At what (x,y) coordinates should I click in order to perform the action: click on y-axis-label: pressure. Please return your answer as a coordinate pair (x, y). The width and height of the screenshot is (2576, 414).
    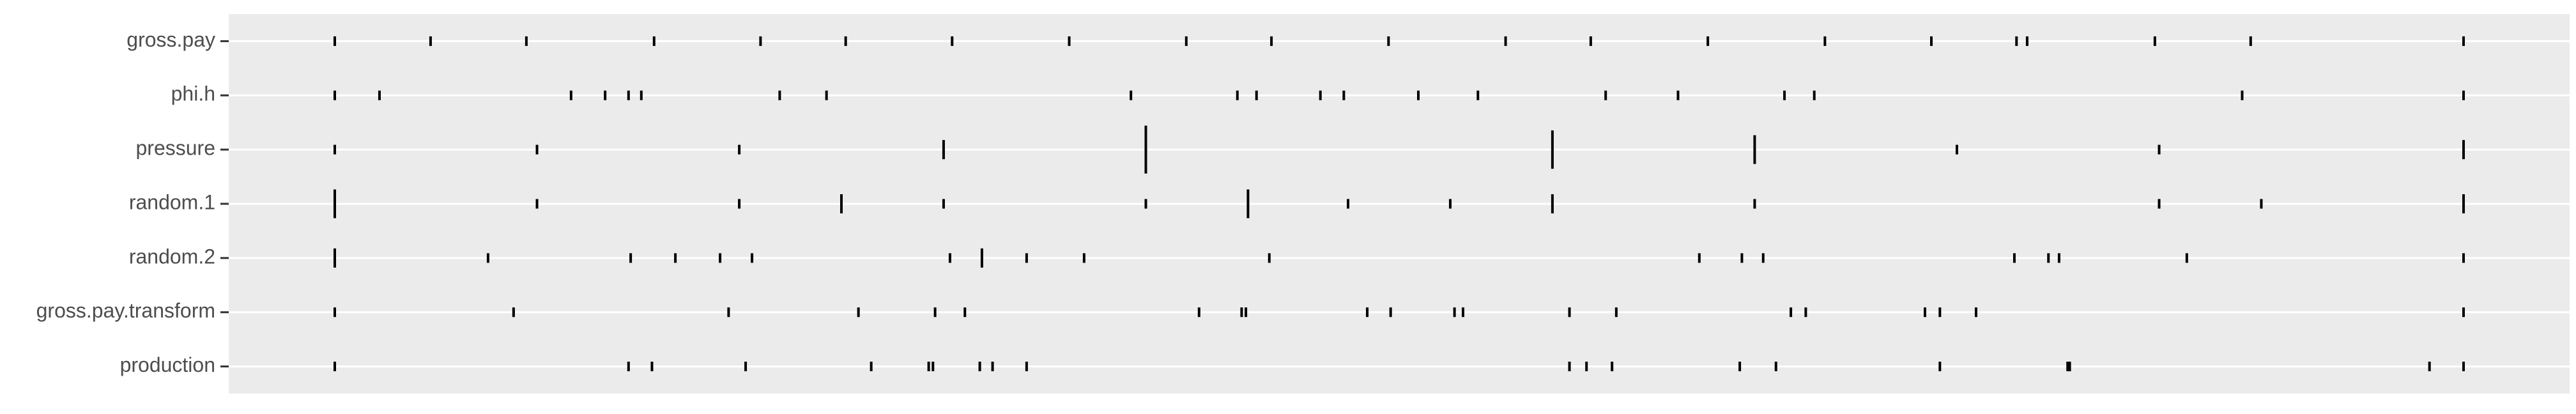
    Looking at the image, I should click on (176, 148).